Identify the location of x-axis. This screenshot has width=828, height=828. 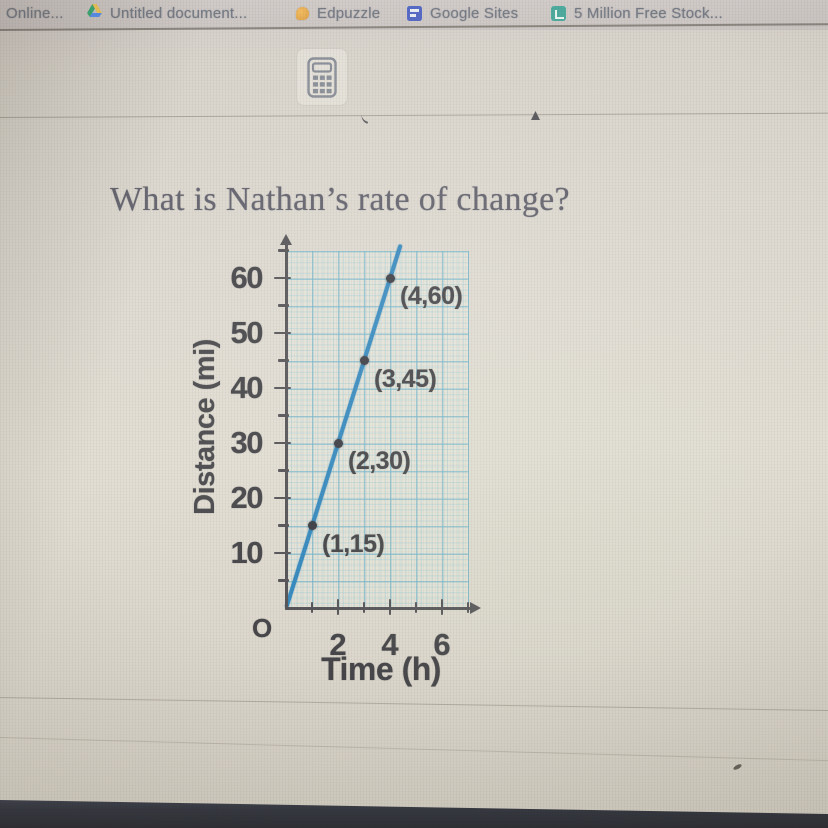
(378, 608).